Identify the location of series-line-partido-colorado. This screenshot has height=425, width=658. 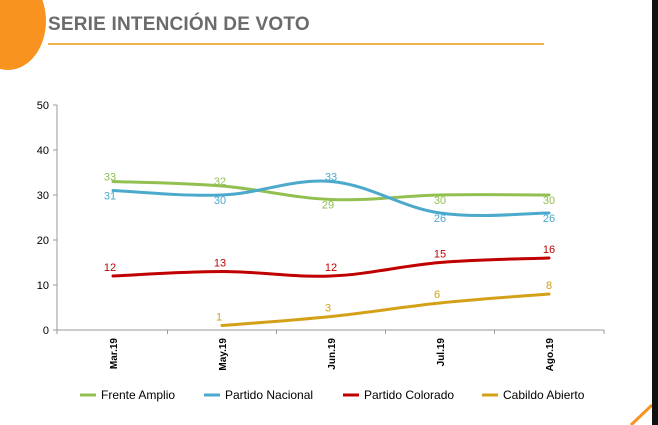
(331, 267).